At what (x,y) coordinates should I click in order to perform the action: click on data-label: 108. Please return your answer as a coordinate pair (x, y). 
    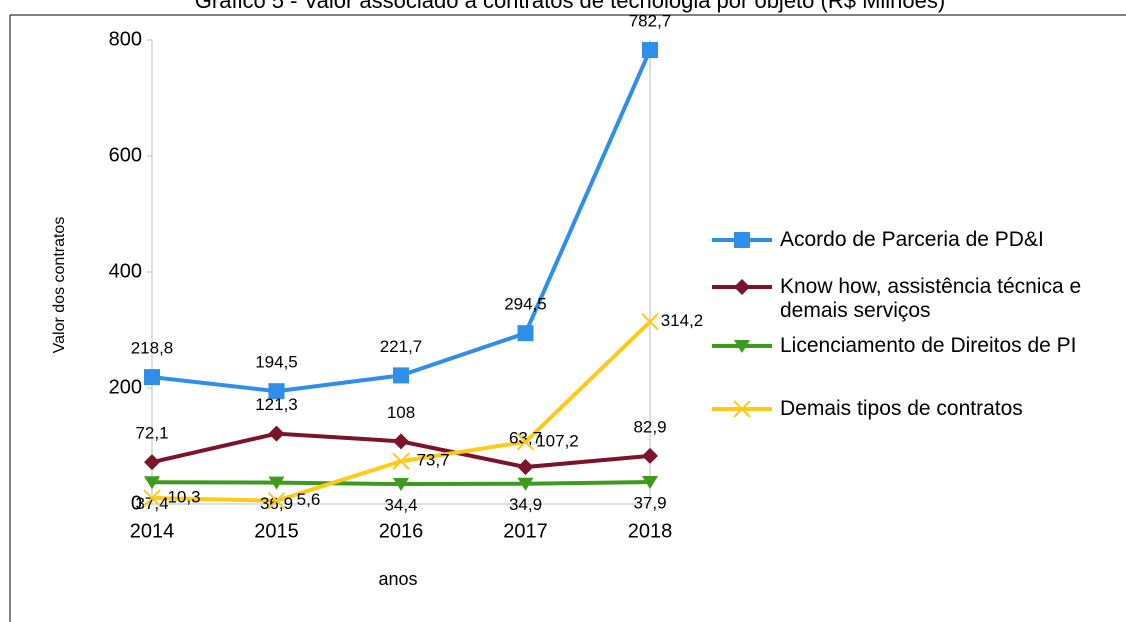
    Looking at the image, I should click on (401, 412).